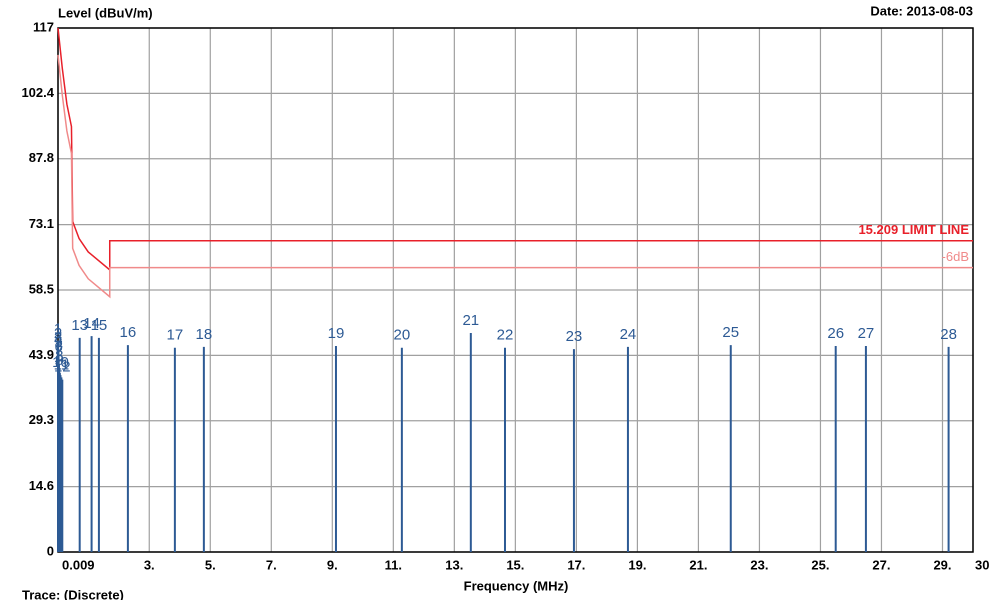  What do you see at coordinates (982, 564) in the screenshot?
I see `x-tick-label: 30` at bounding box center [982, 564].